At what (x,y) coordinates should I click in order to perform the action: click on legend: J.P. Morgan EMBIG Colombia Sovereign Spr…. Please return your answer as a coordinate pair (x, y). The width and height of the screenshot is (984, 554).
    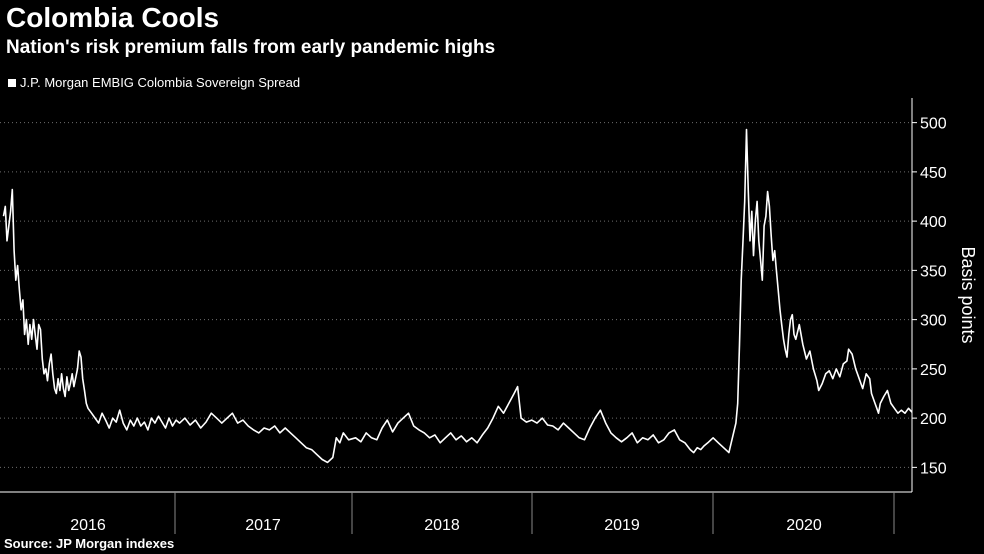
    Looking at the image, I should click on (154, 82).